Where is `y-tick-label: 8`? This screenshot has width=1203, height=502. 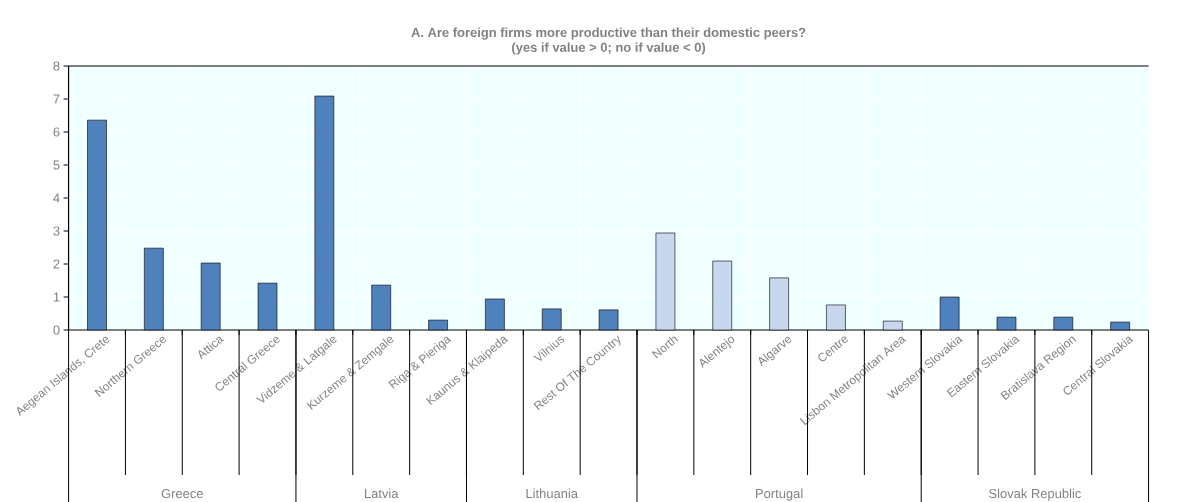
y-tick-label: 8 is located at coordinates (56, 66).